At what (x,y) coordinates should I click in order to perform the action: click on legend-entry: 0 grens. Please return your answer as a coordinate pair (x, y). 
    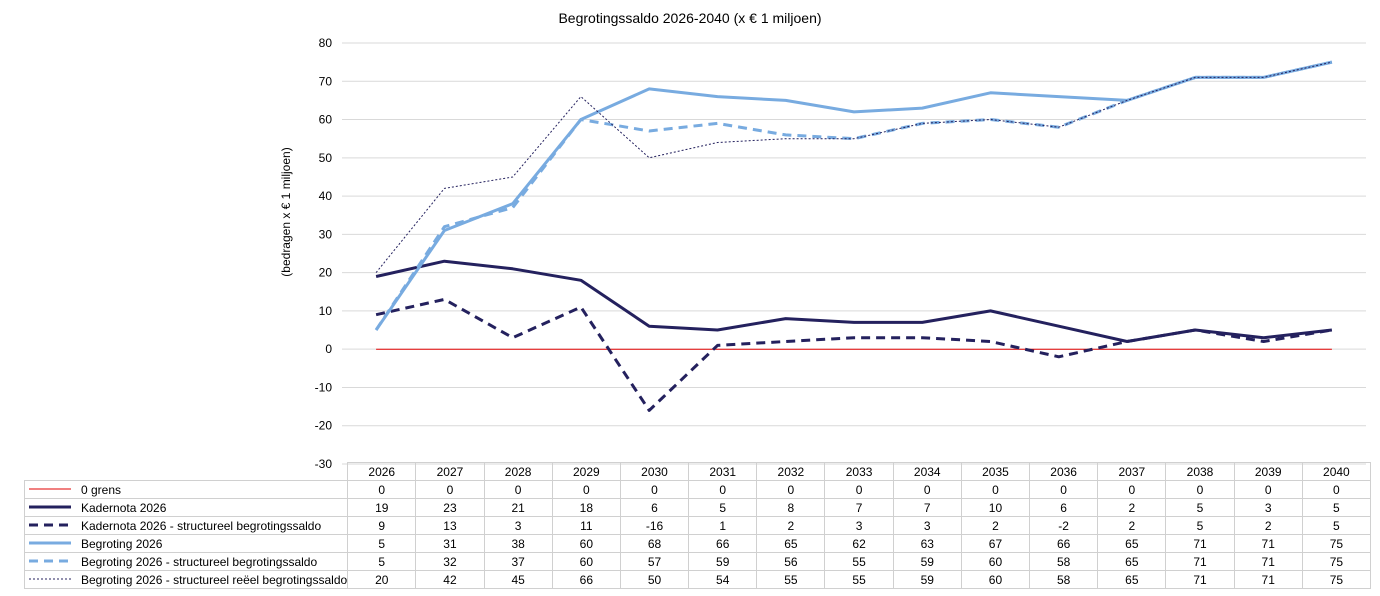
    Looking at the image, I should click on (186, 489).